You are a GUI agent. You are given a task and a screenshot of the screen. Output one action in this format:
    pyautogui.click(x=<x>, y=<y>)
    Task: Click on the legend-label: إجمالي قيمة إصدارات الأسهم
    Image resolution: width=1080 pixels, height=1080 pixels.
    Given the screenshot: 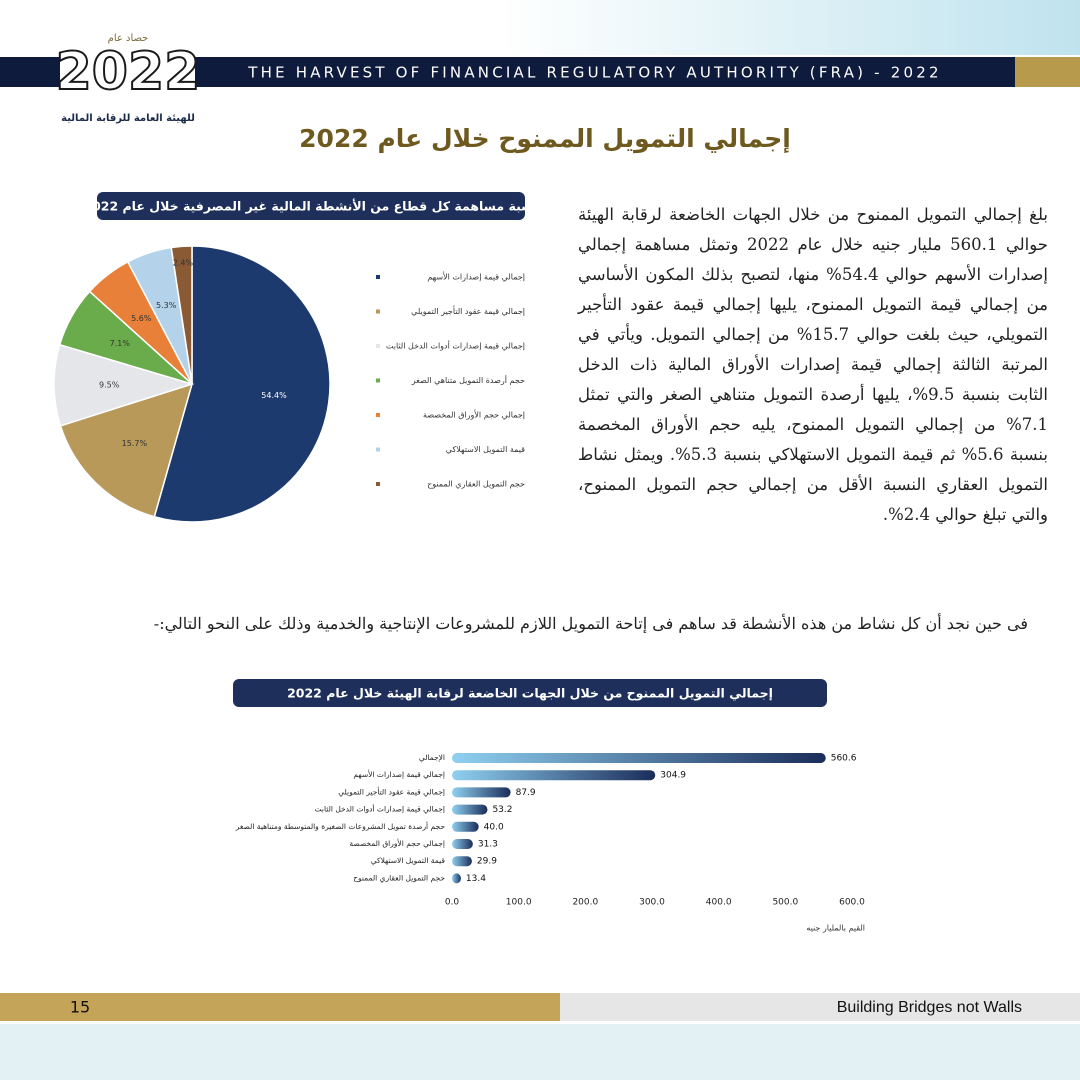 What is the action you would take?
    pyautogui.click(x=476, y=277)
    